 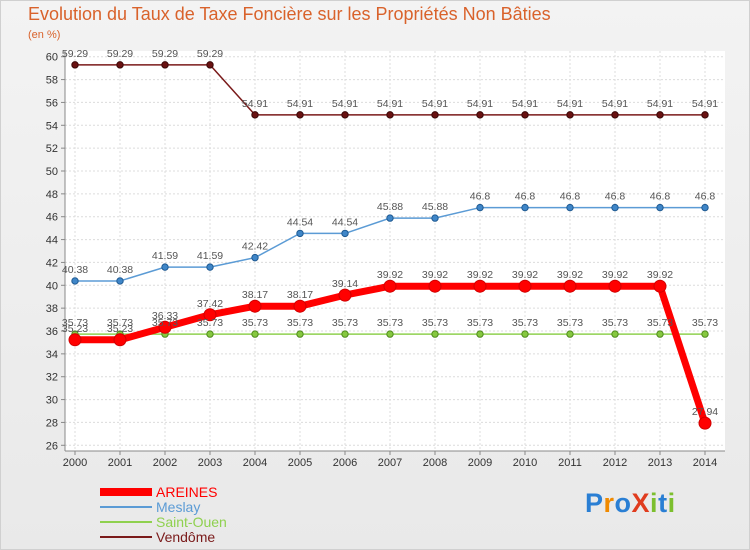 I want to click on legend-label: Vendôme, so click(x=186, y=537).